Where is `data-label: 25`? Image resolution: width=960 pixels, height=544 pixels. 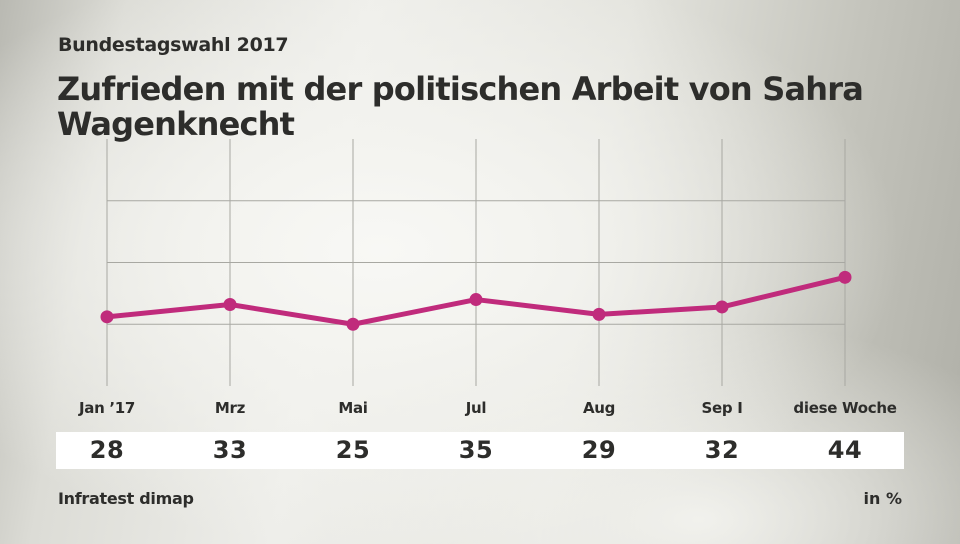
data-label: 25 is located at coordinates (353, 450).